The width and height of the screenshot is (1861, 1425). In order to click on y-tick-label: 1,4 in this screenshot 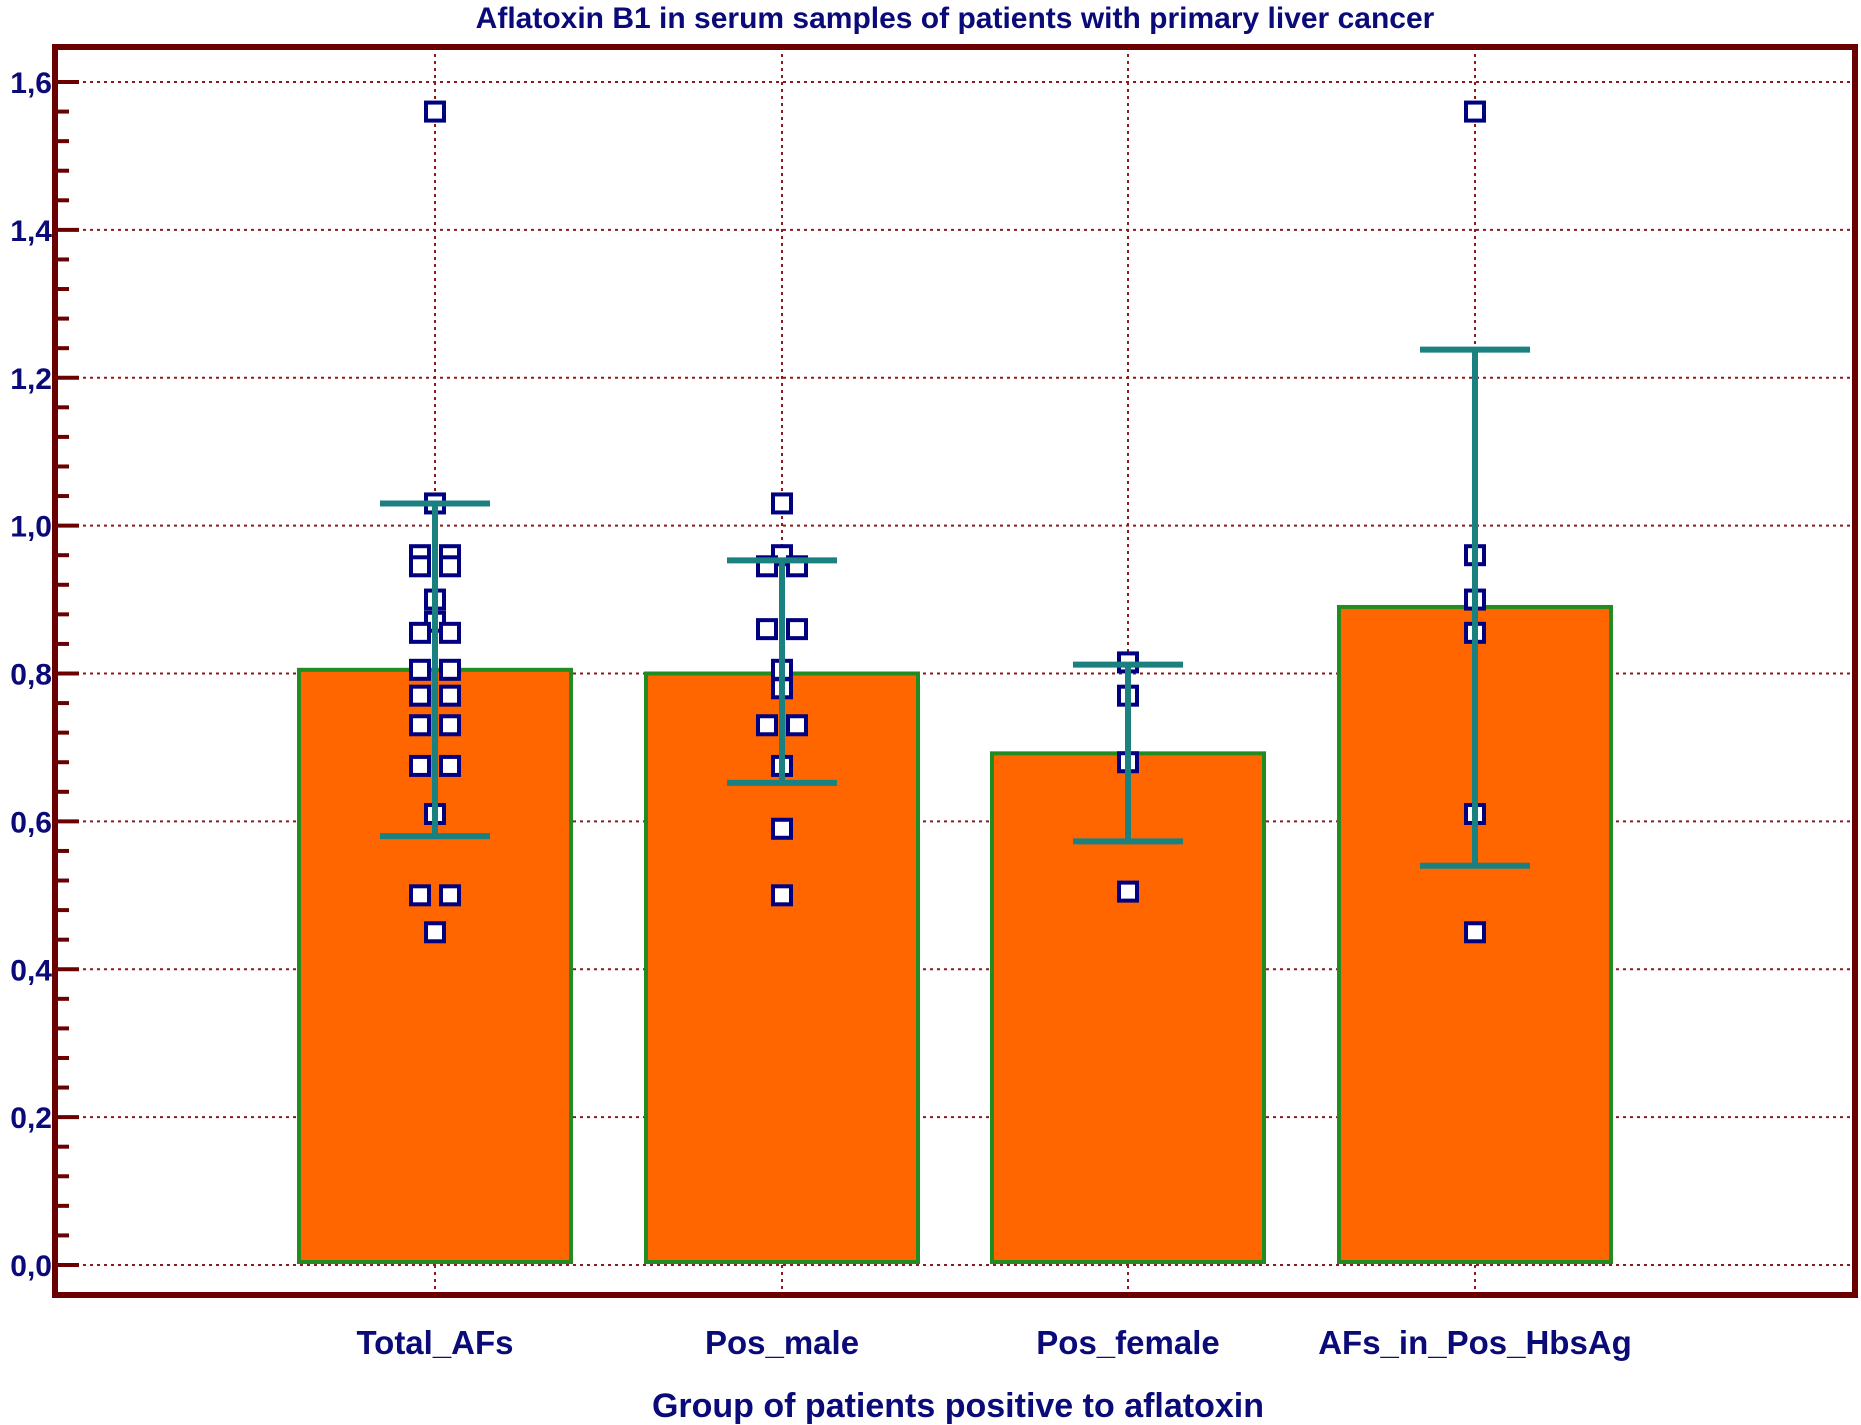, I will do `click(31, 231)`.